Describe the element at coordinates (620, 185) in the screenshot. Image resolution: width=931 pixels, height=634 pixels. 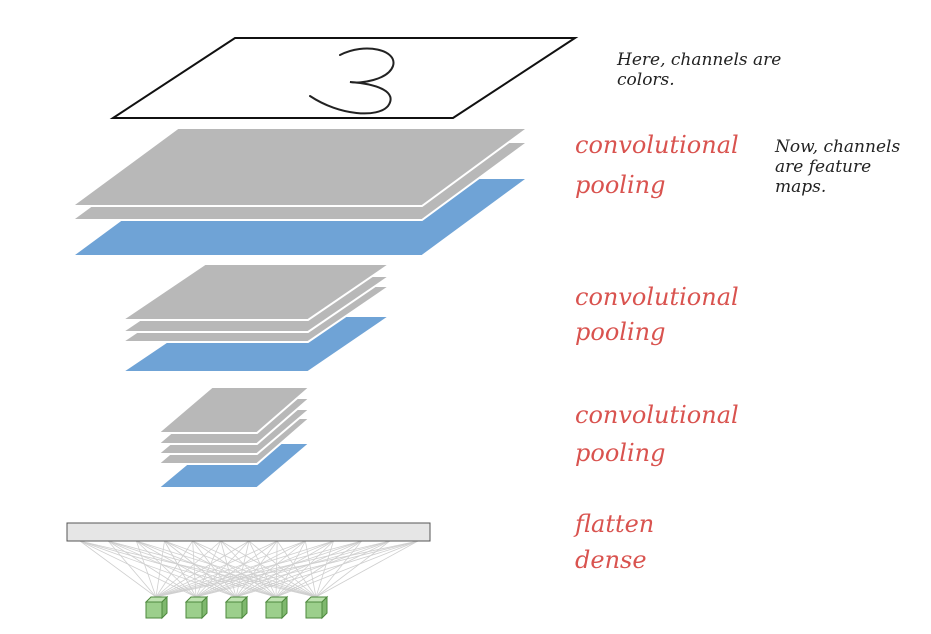
I see `stage-1-label-pool: pooling` at that location.